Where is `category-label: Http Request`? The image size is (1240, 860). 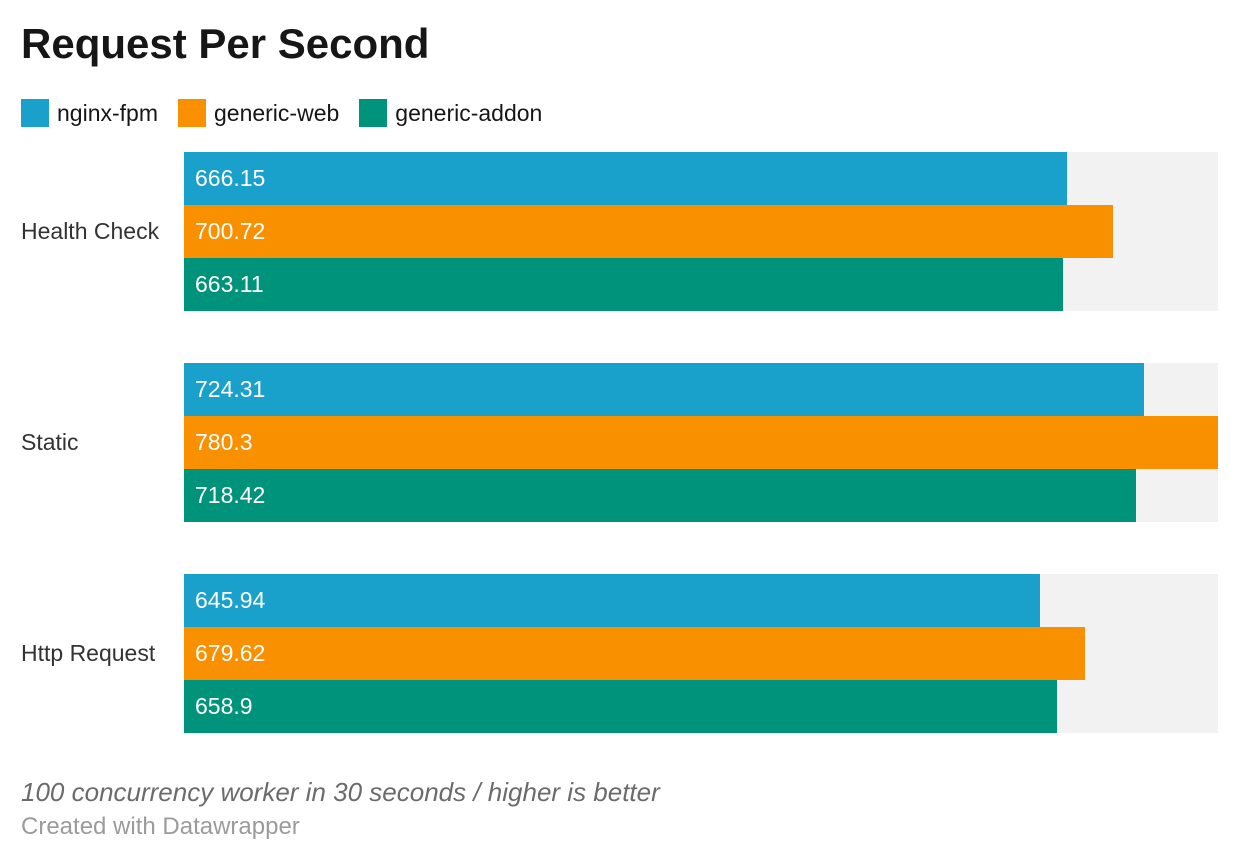
category-label: Http Request is located at coordinates (88, 653).